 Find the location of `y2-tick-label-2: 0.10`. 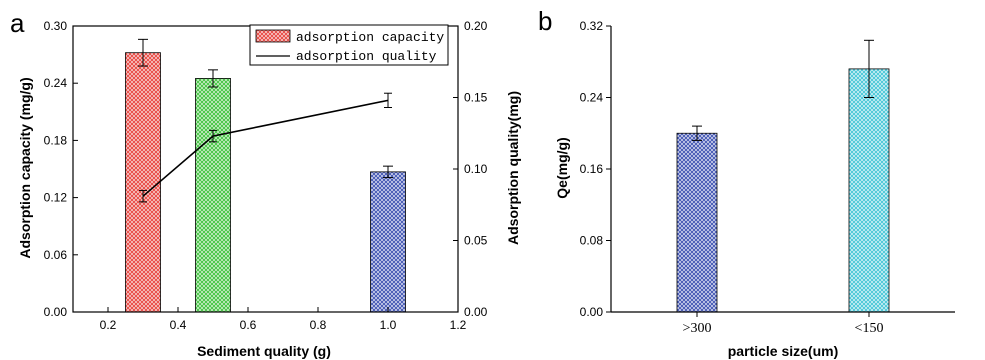

y2-tick-label-2: 0.10 is located at coordinates (476, 169).